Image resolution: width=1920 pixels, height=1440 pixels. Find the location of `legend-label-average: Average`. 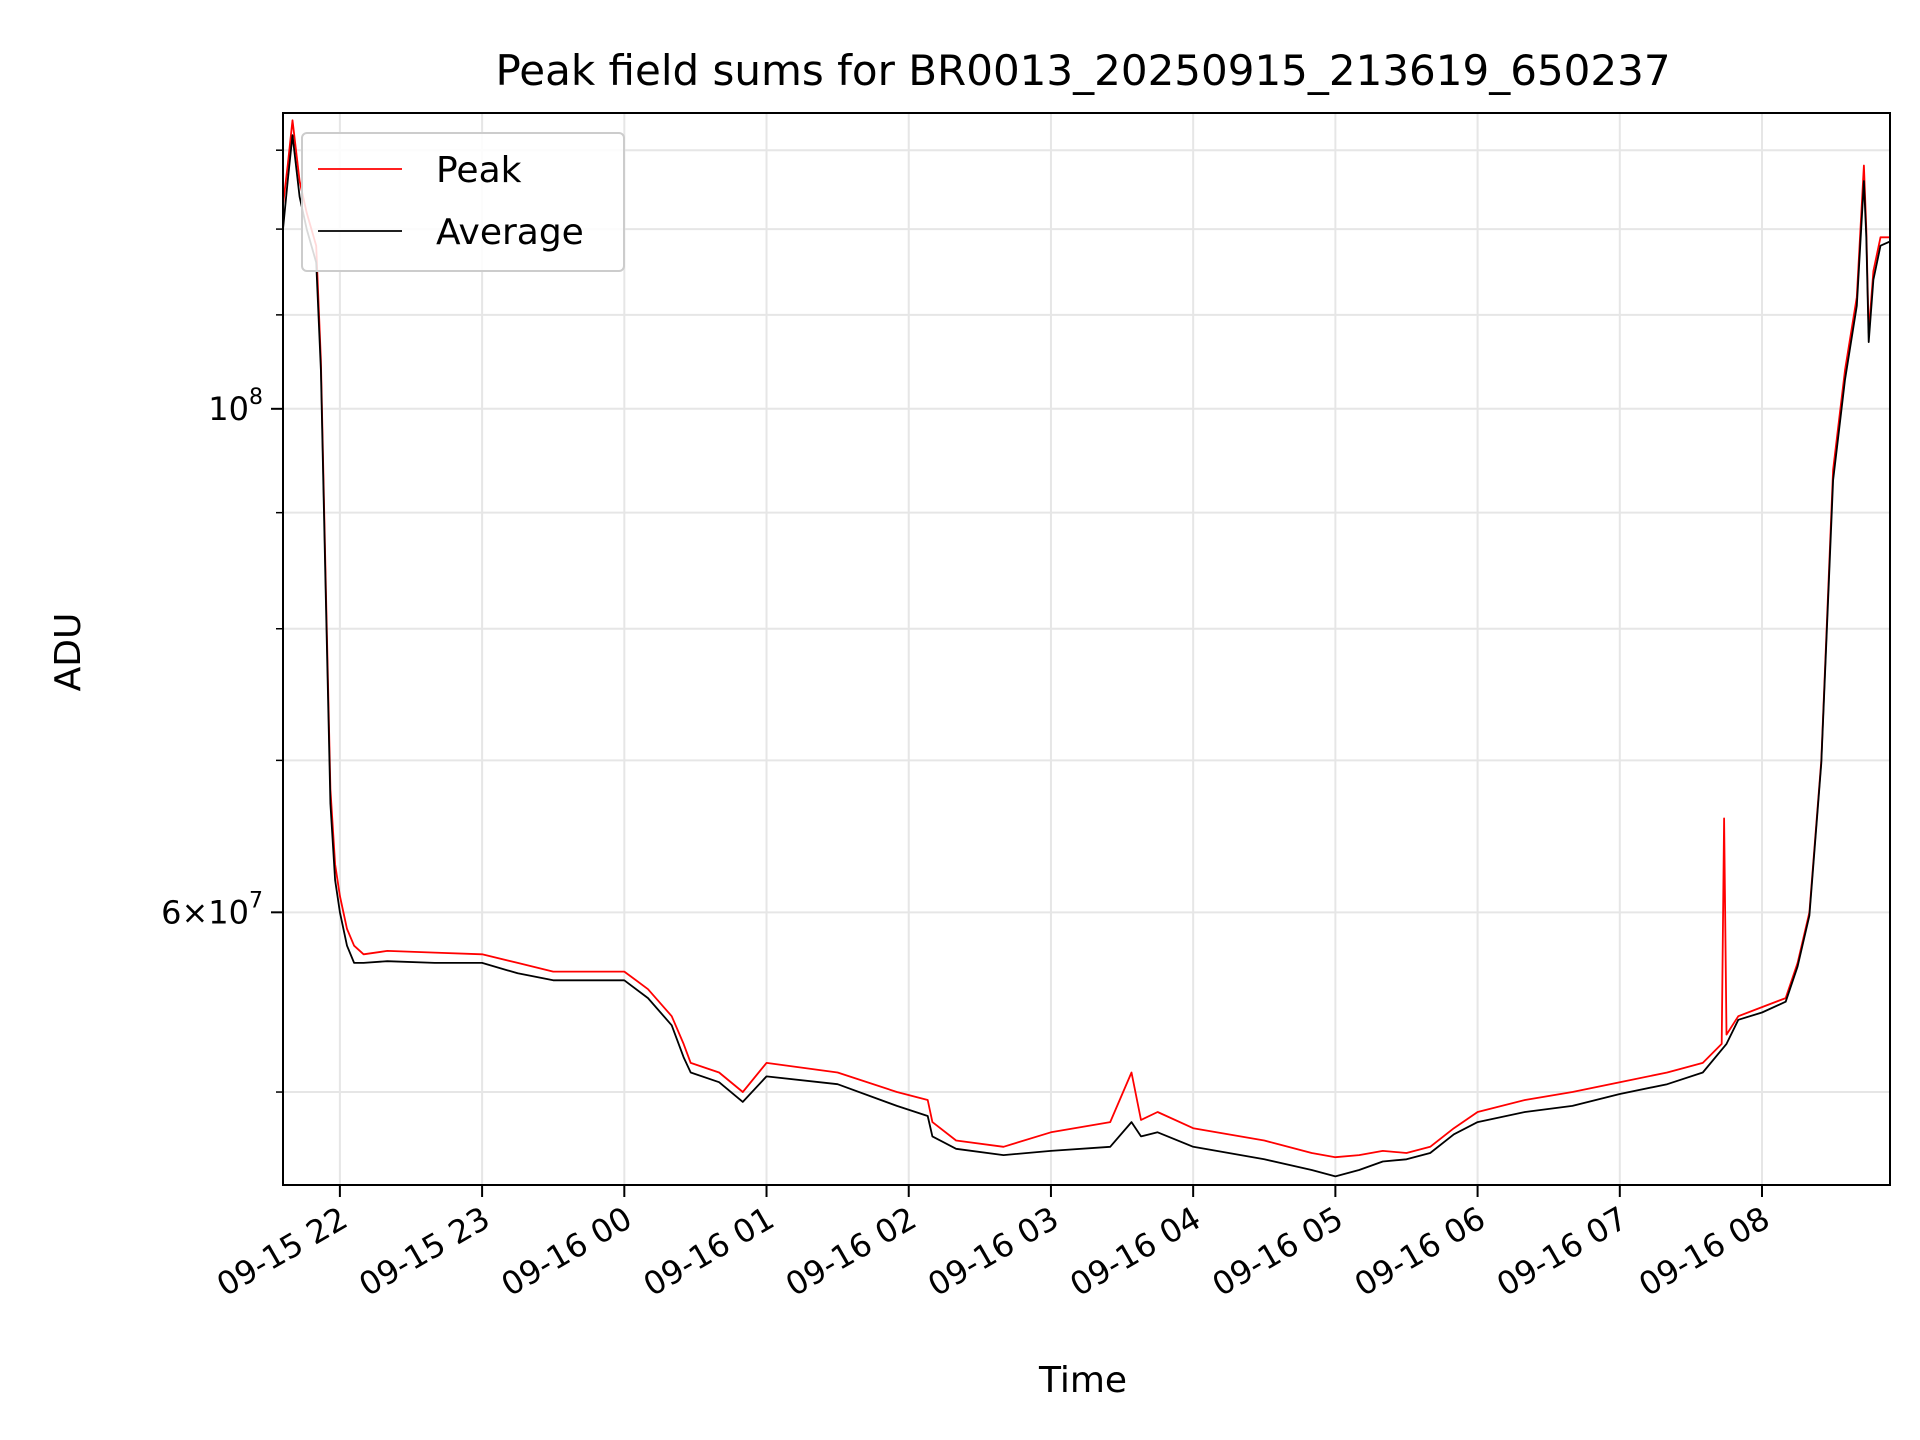

legend-label-average: Average is located at coordinates (510, 232).